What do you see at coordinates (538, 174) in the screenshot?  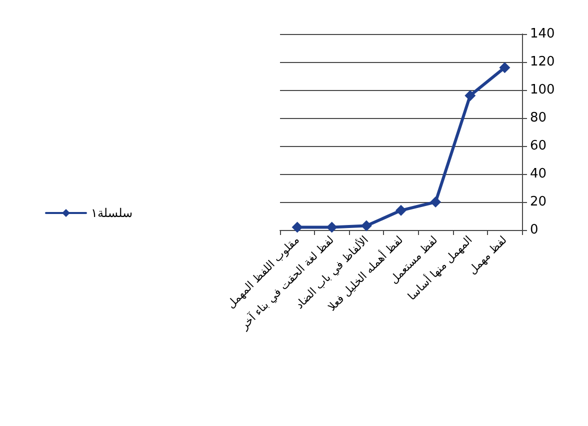 I see `y-tick-label: 40` at bounding box center [538, 174].